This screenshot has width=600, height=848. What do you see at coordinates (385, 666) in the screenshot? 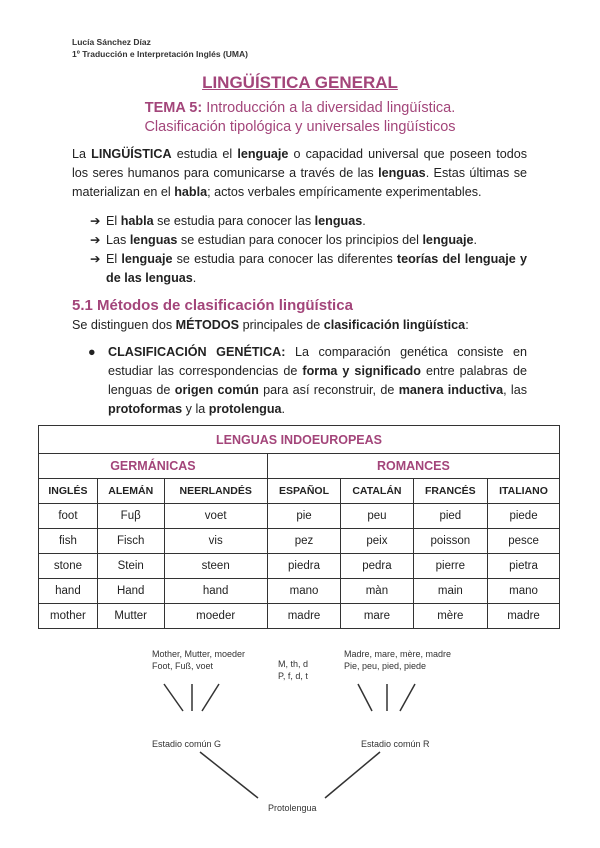
I see `romance-words-2: Pie, peu, pied, piede` at bounding box center [385, 666].